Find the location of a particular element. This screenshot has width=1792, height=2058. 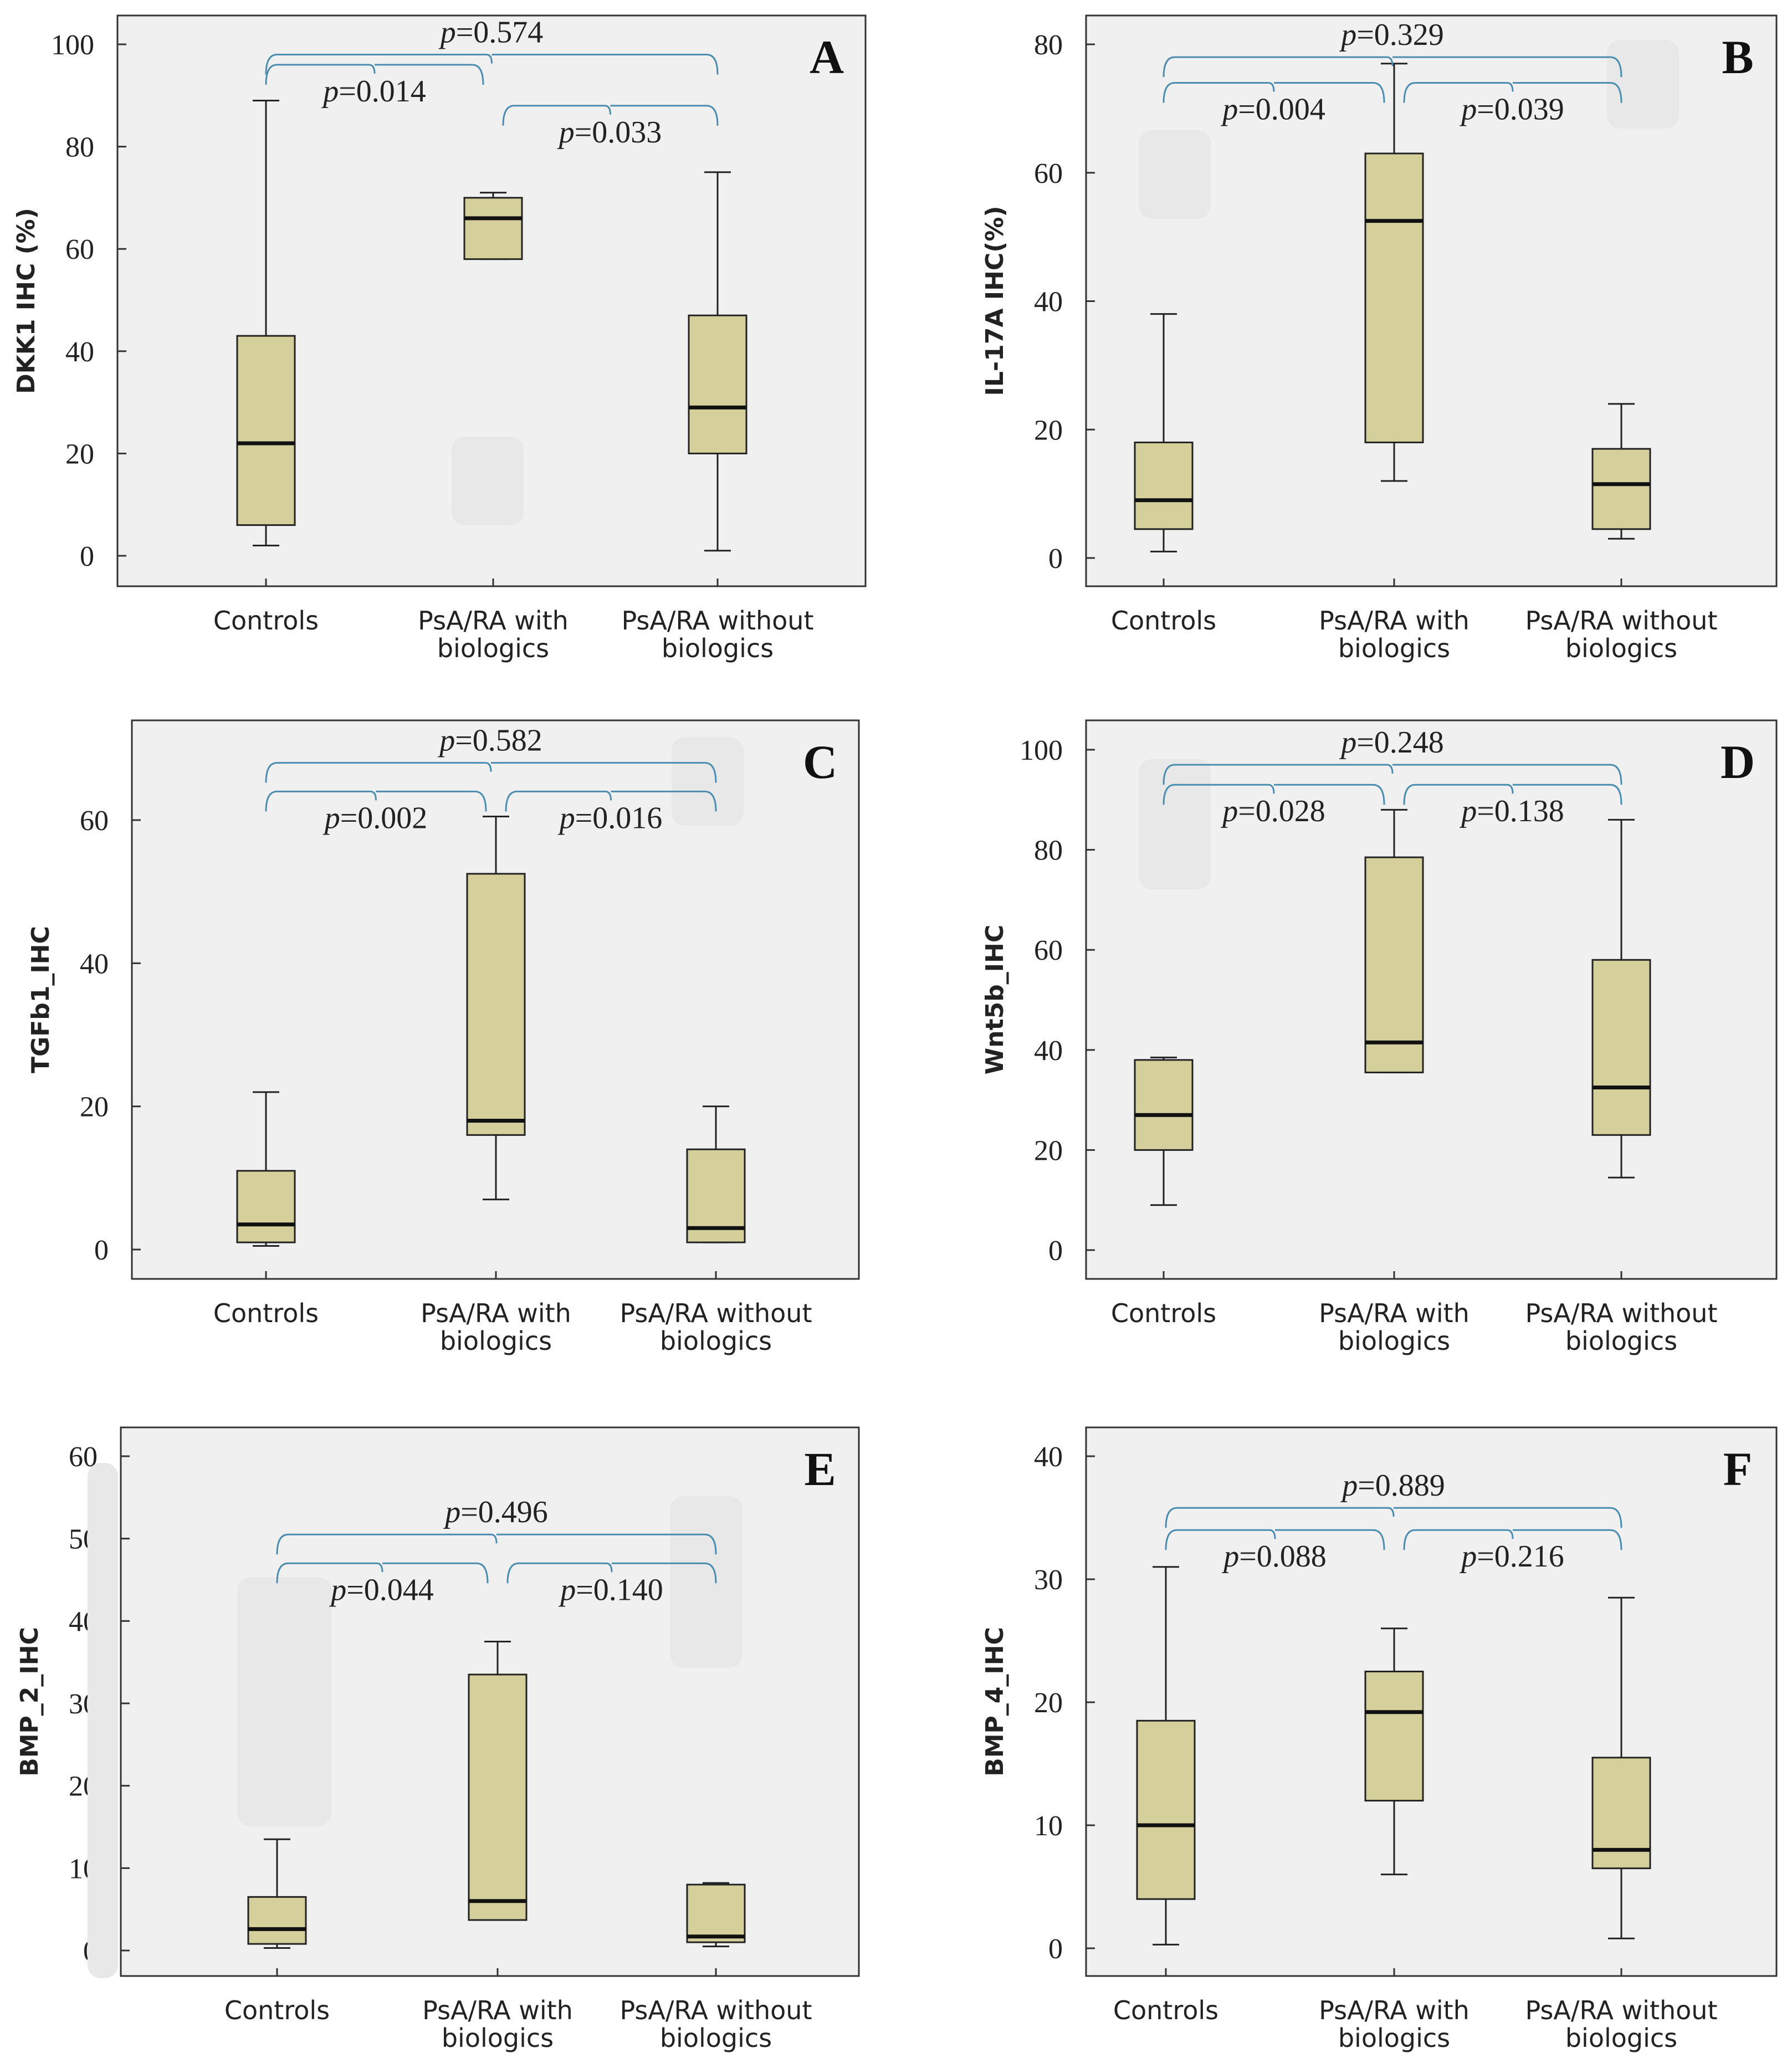

panel-letter: A is located at coordinates (827, 57).